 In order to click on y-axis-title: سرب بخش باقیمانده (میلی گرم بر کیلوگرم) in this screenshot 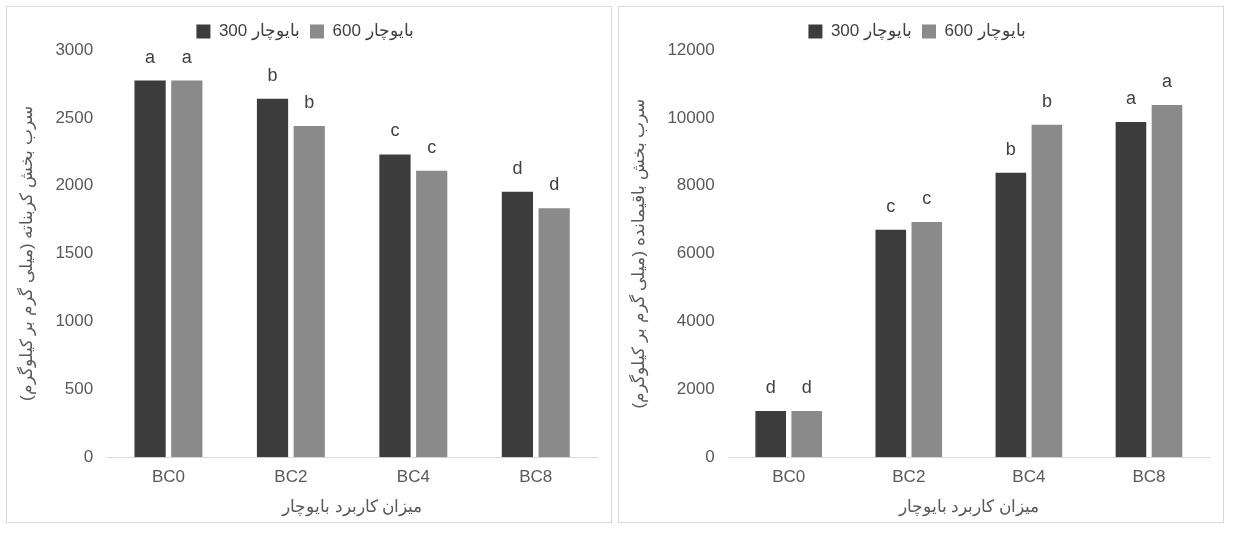, I will do `click(638, 253)`.